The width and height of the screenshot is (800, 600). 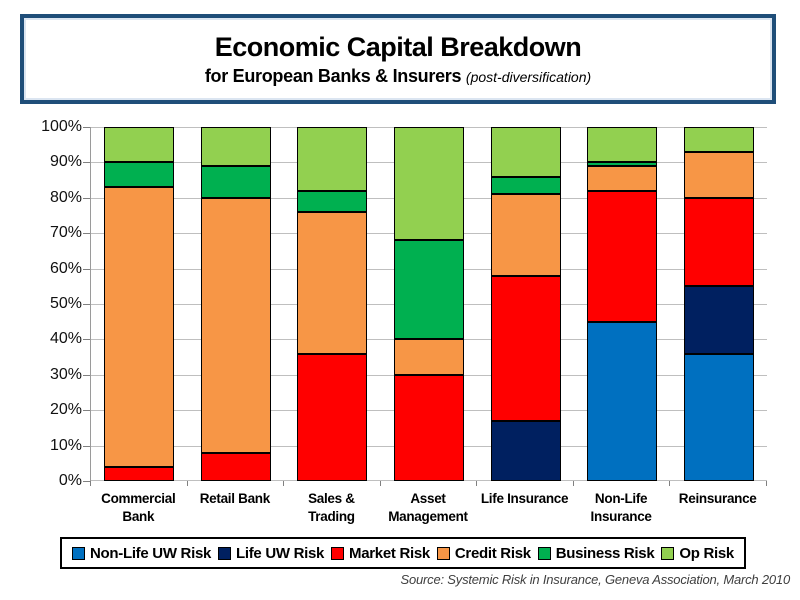 I want to click on category-label: Asset Management, so click(x=428, y=507).